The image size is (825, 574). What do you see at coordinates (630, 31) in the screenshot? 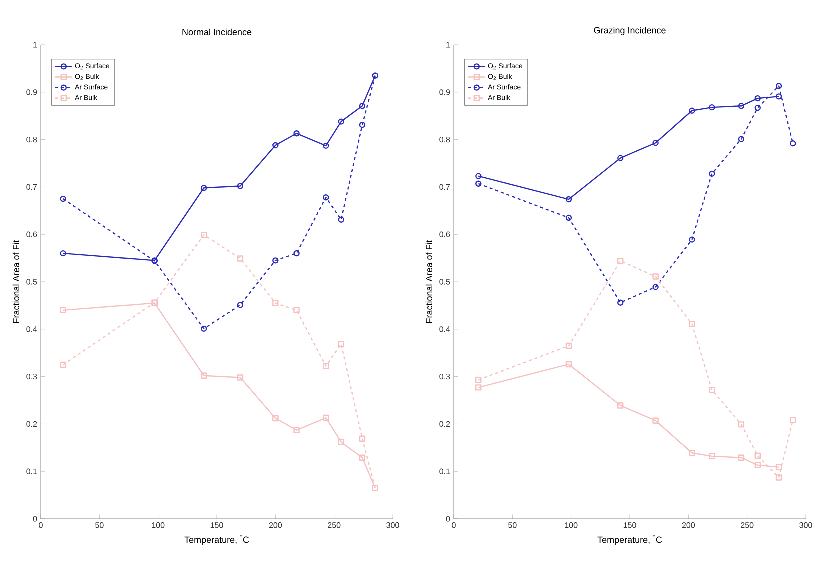
I see `chart-title: Grazing Incidence` at bounding box center [630, 31].